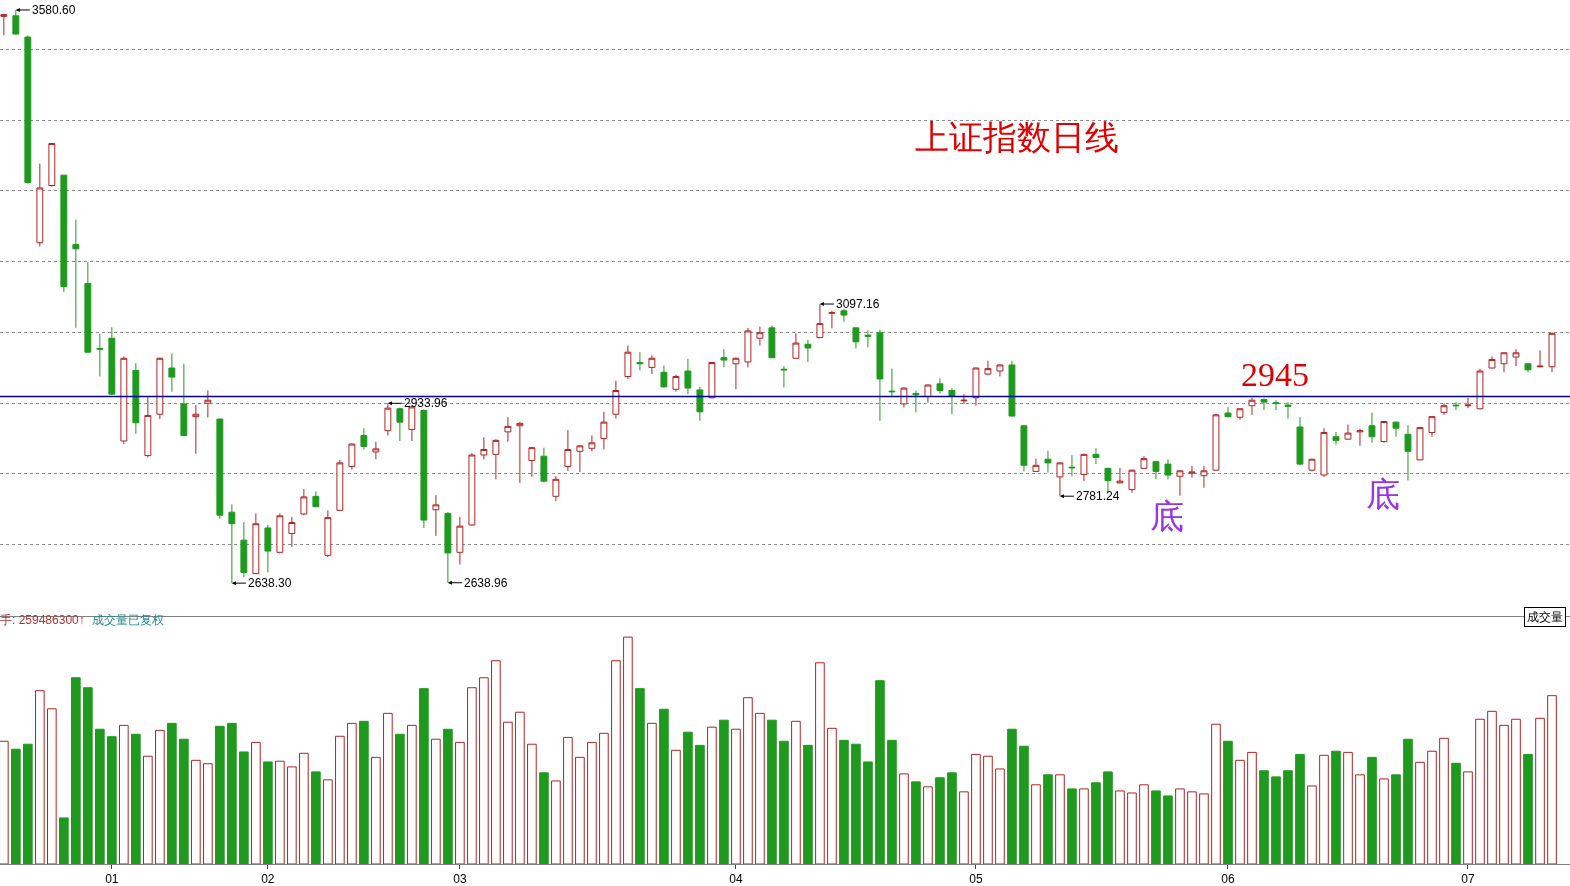 The width and height of the screenshot is (1570, 886). Describe the element at coordinates (1228, 879) in the screenshot. I see `x-tick-label: 06` at that location.